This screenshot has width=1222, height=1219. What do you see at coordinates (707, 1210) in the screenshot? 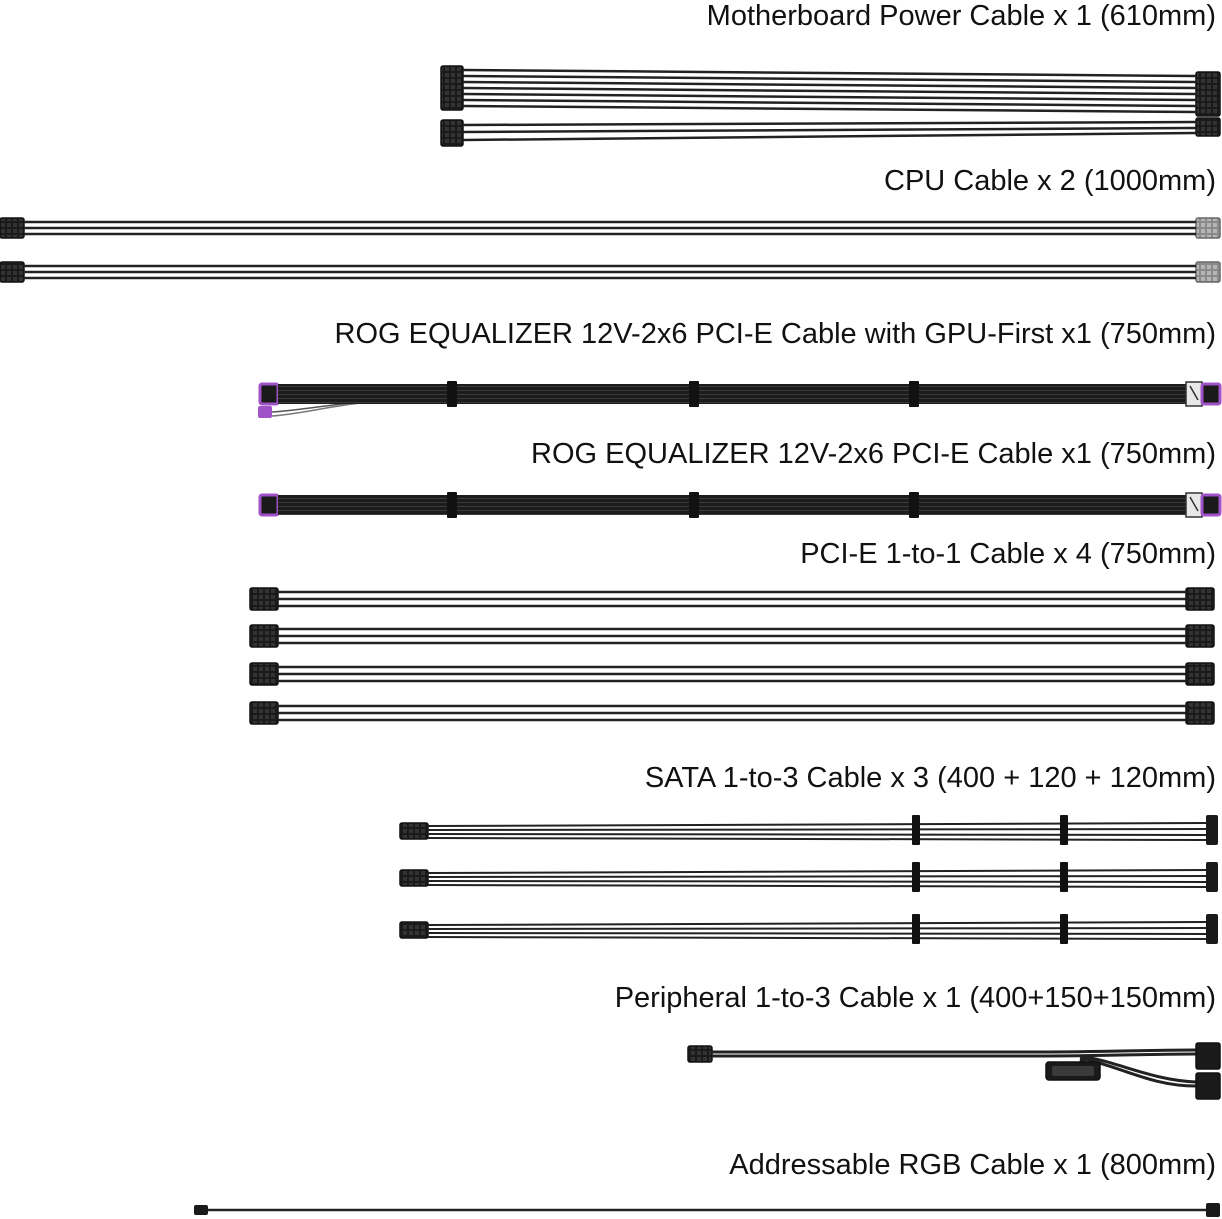
I see `argb-cable` at bounding box center [707, 1210].